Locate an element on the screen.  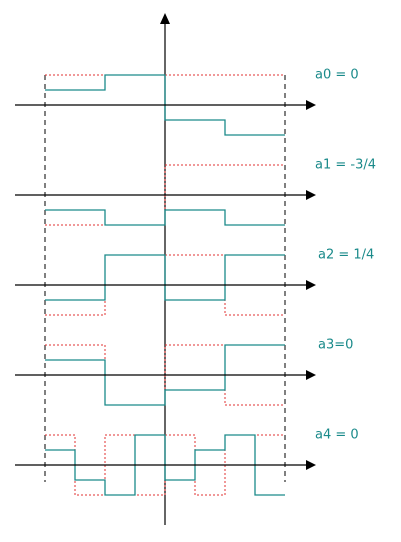
coefficient-label: a1 = -3/4 is located at coordinates (345, 165).